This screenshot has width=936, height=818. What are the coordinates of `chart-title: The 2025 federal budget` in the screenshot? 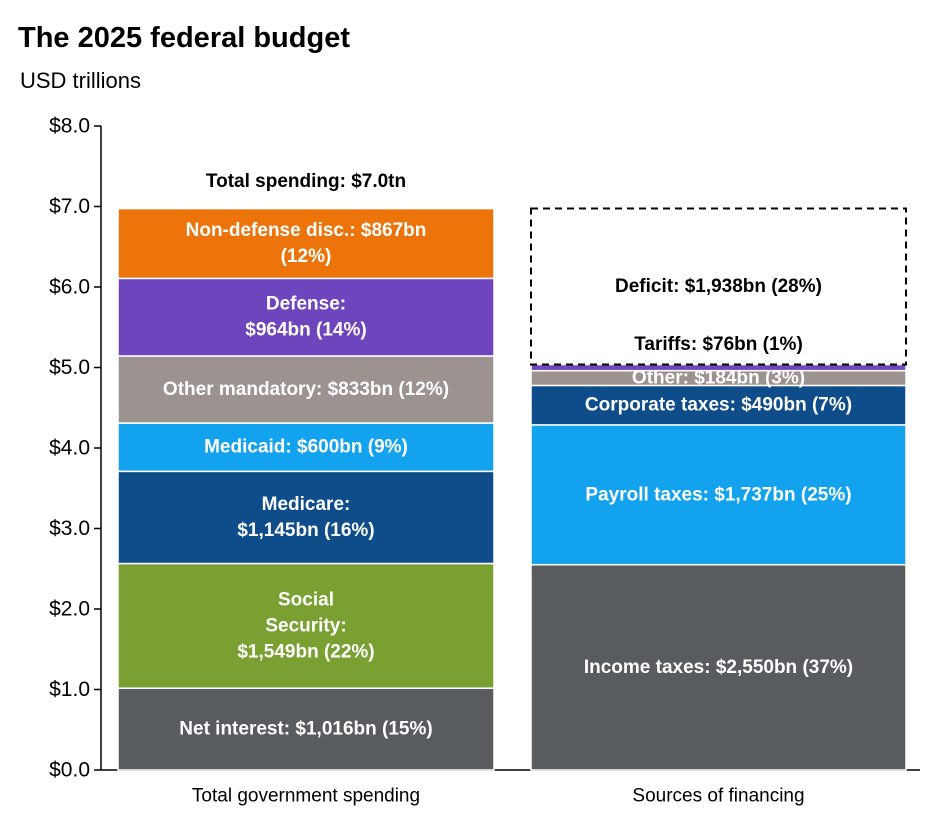 It's located at (184, 38).